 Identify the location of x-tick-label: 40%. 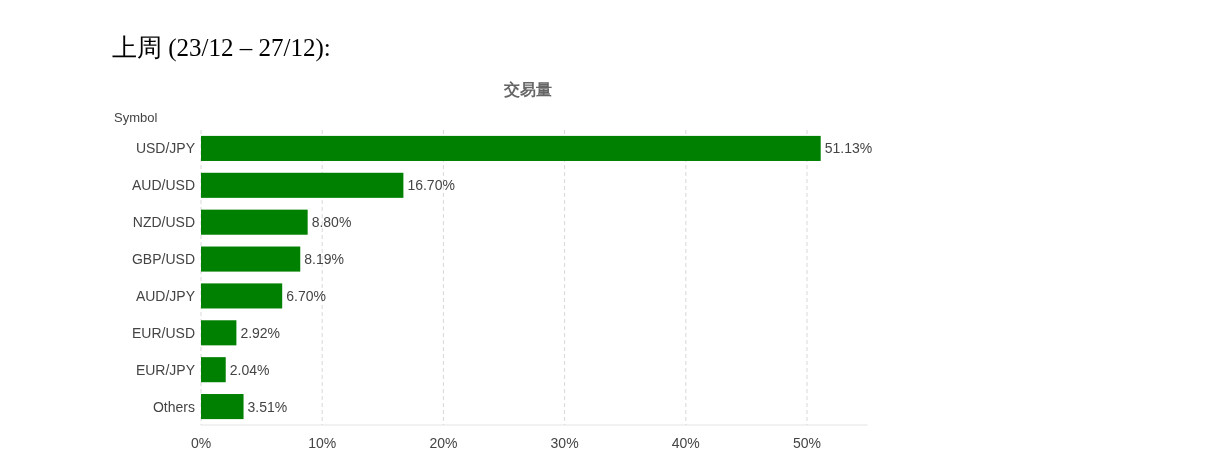
(685, 443).